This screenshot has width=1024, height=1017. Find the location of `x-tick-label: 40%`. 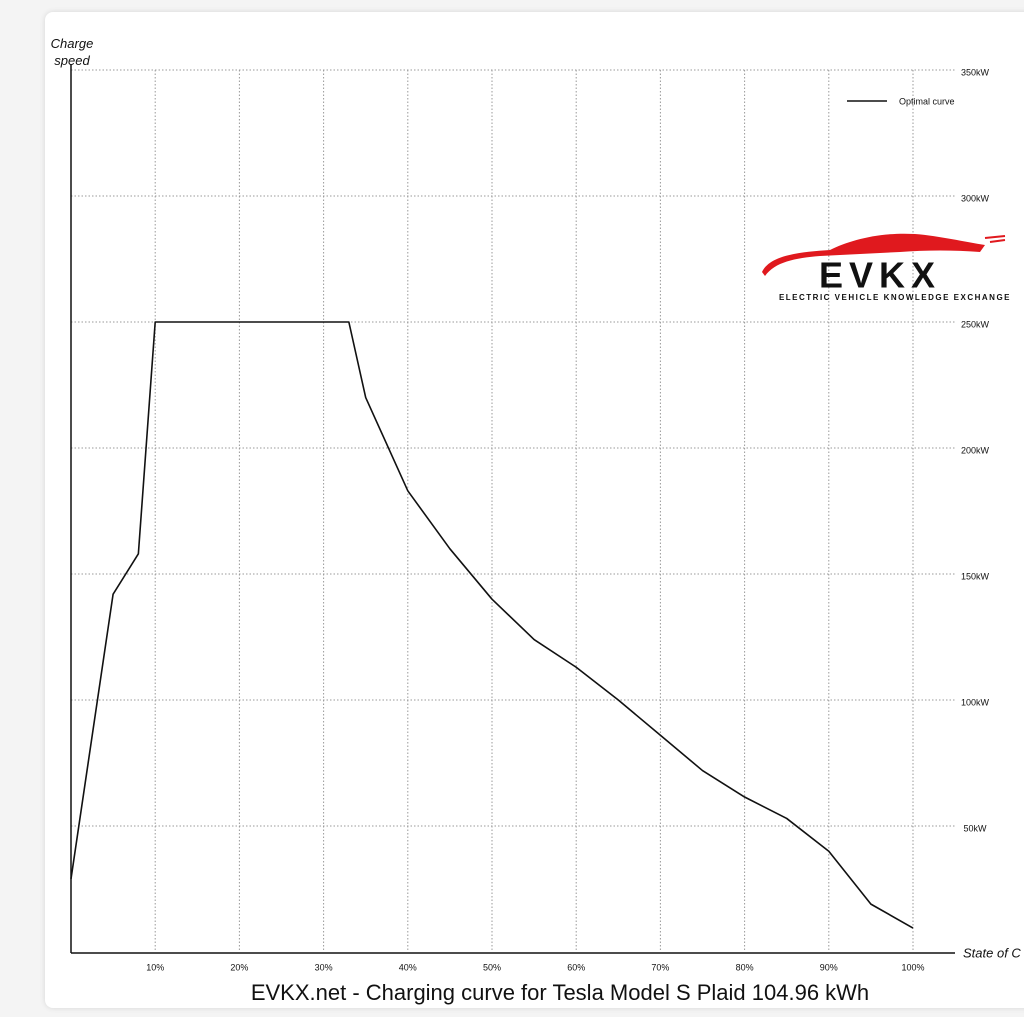

x-tick-label: 40% is located at coordinates (408, 967).